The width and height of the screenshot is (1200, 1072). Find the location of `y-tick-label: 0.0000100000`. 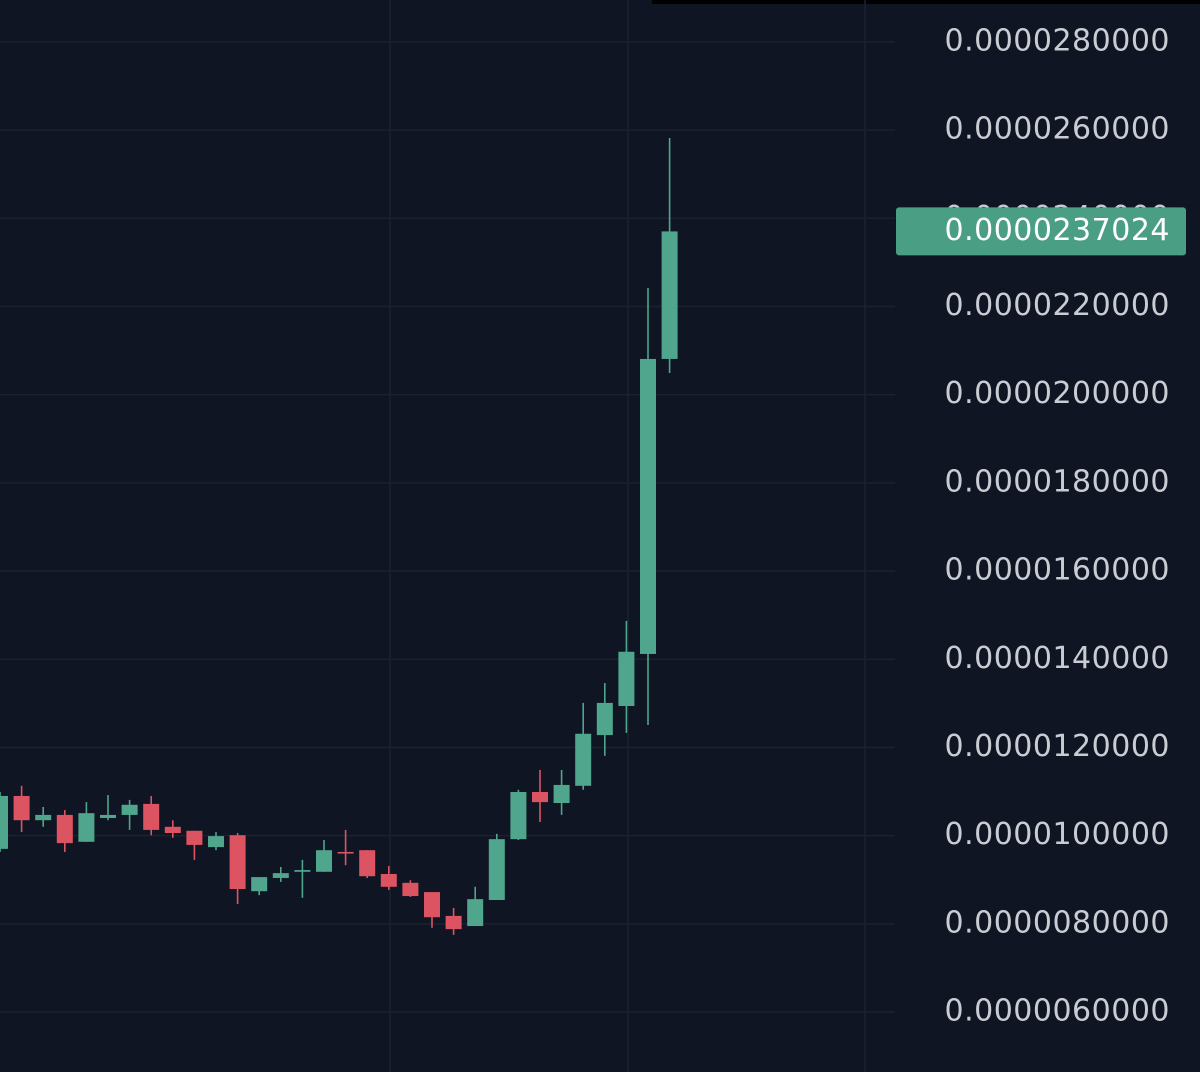

y-tick-label: 0.0000100000 is located at coordinates (1058, 834).